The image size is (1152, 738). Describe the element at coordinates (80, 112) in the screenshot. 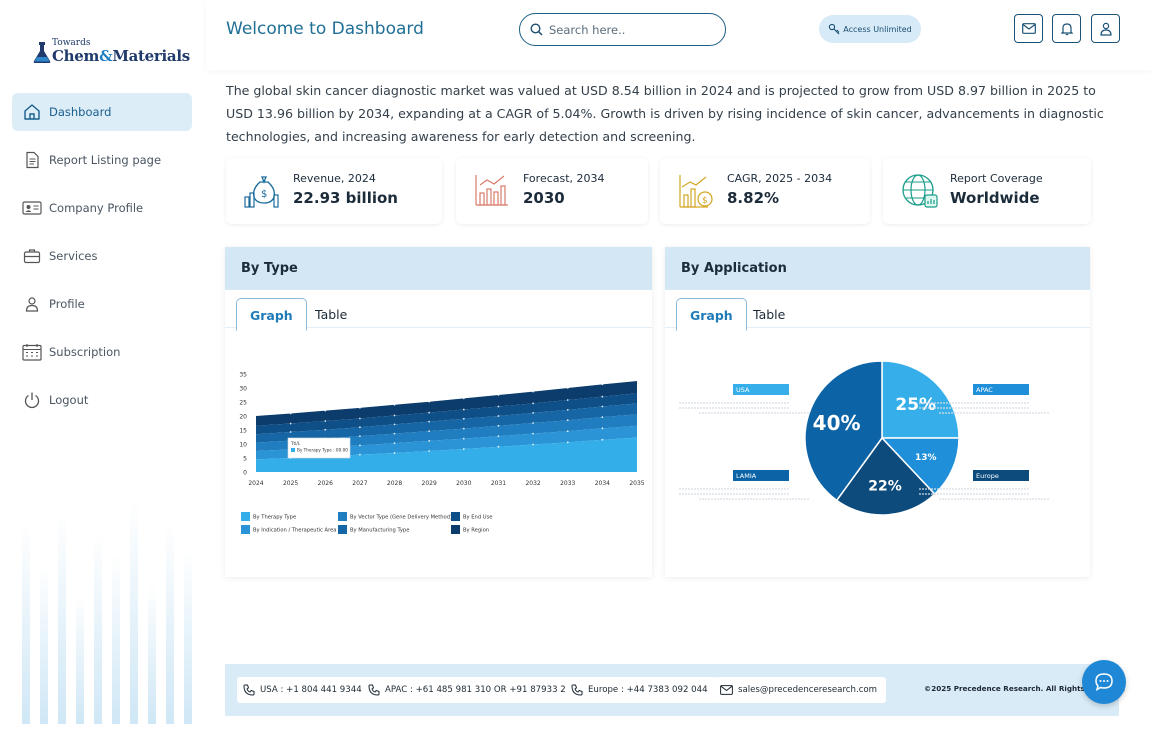

I see `sidebar-item-label: Dashboard` at that location.